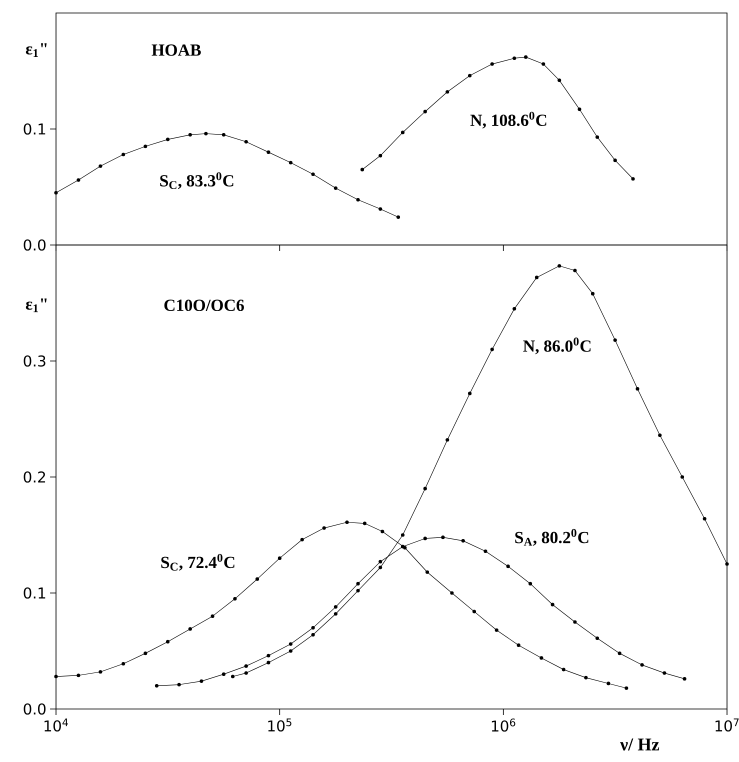  Describe the element at coordinates (197, 562) in the screenshot. I see `series-label: S$_{C}$, 72.4$^{0}$C` at that location.